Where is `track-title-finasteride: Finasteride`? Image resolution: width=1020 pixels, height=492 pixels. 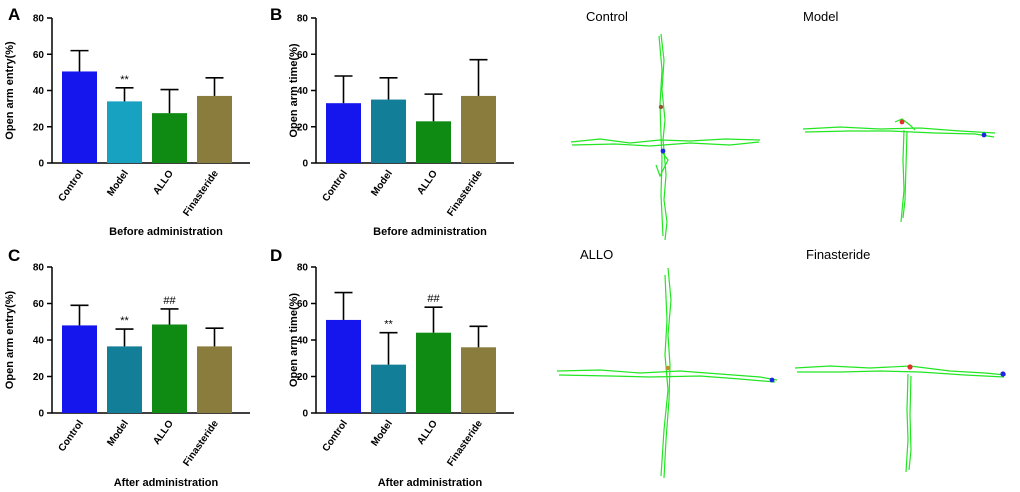
track-title-finasteride: Finasteride is located at coordinates (838, 254).